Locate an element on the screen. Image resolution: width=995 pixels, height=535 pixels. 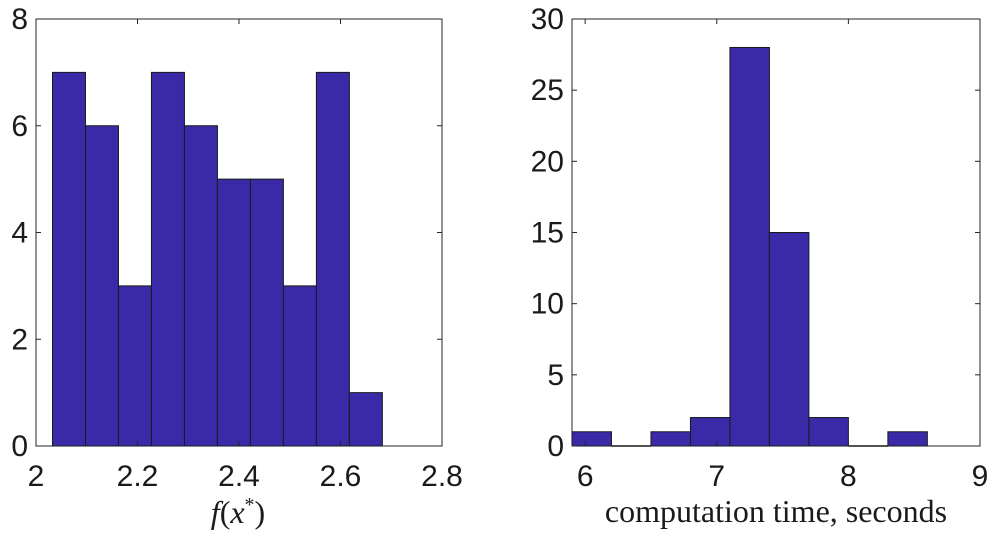
y-tick-label: 2 is located at coordinates (19, 339).